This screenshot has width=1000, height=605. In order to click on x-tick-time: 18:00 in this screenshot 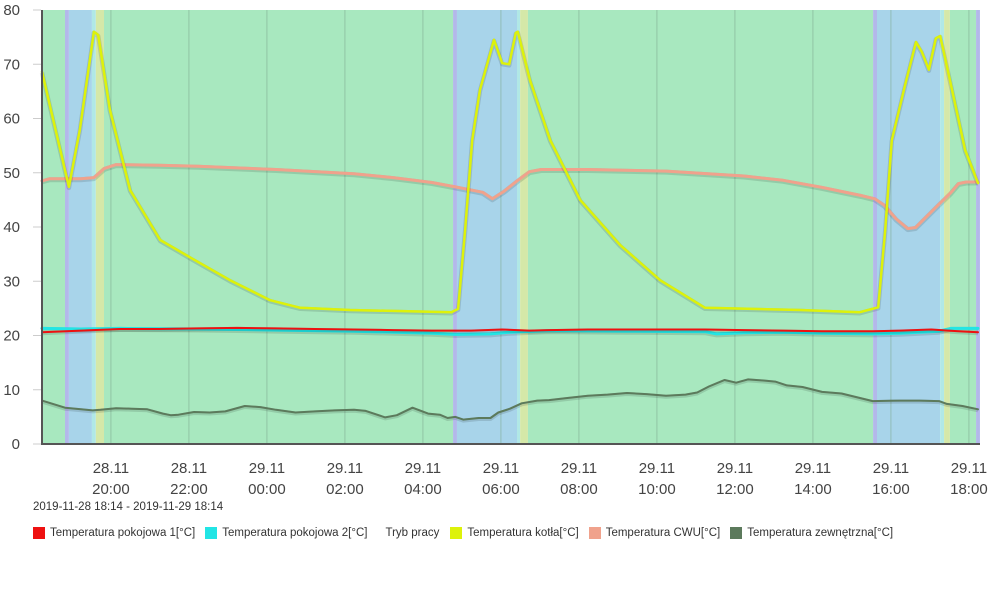, I will do `click(969, 489)`.